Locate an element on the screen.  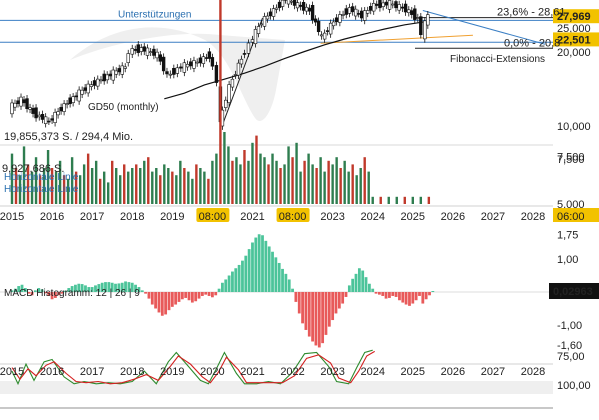
macd-x-tick: 2020 is located at coordinates (212, 372).